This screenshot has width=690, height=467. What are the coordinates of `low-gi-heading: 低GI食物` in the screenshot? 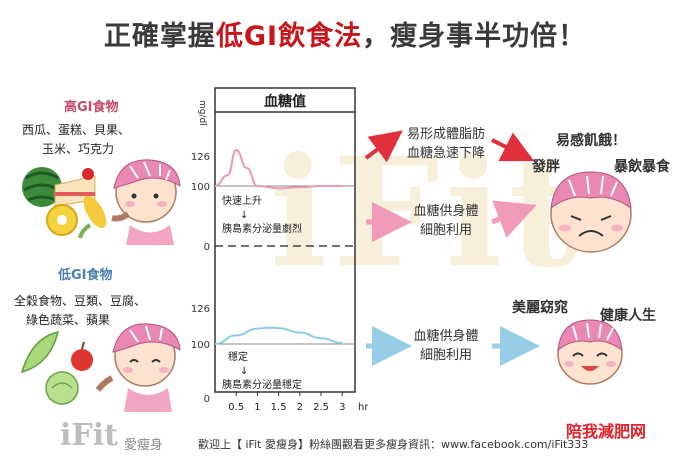 It's located at (85, 275).